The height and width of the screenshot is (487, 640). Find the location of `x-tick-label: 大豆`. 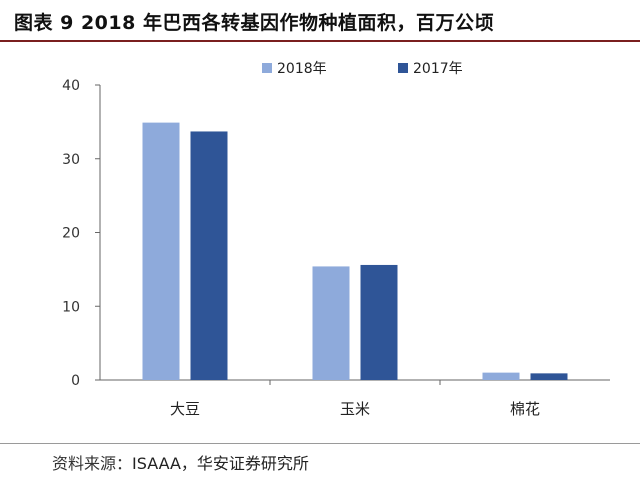

x-tick-label: 大豆 is located at coordinates (185, 409).